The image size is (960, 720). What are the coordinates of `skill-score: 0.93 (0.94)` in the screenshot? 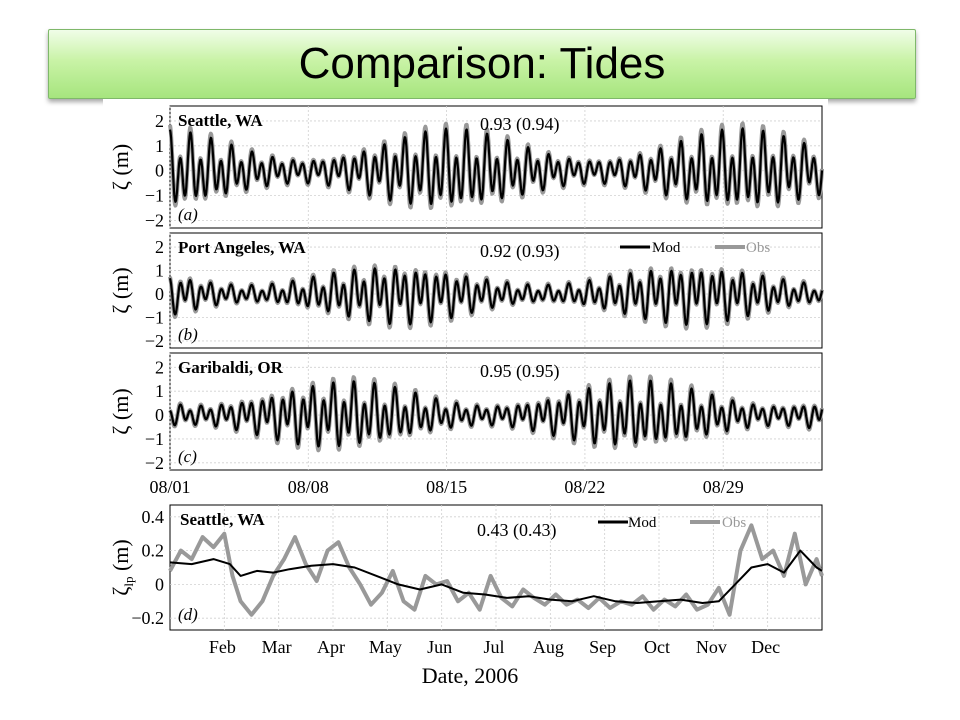 It's located at (520, 124).